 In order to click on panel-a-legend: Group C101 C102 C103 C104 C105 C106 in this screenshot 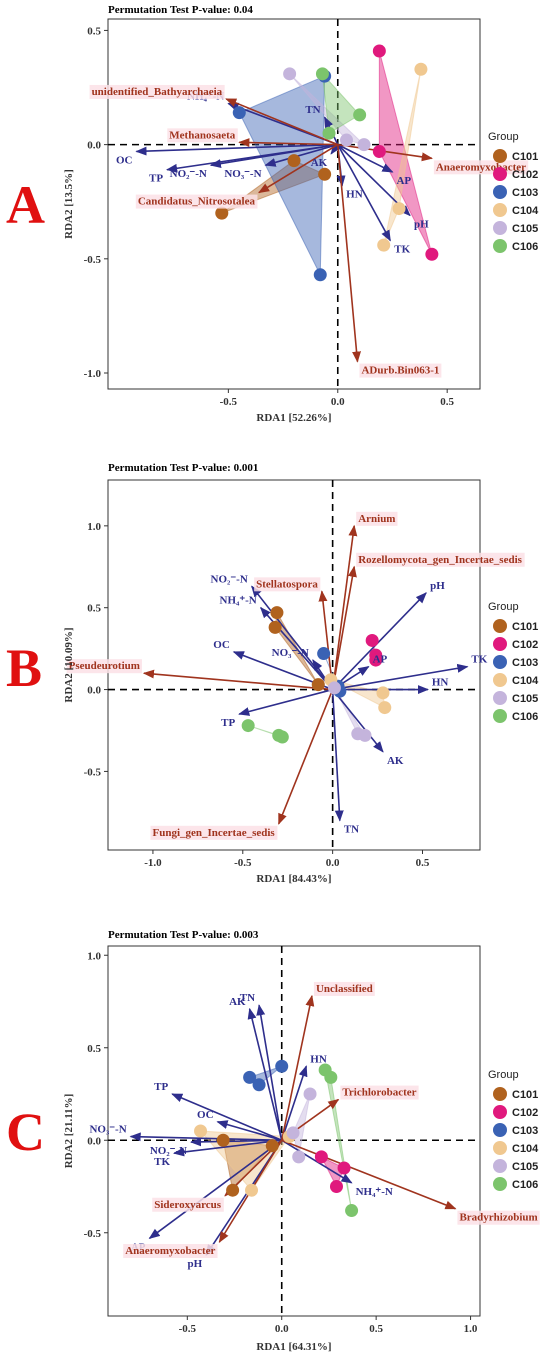, I will do `click(513, 192)`.